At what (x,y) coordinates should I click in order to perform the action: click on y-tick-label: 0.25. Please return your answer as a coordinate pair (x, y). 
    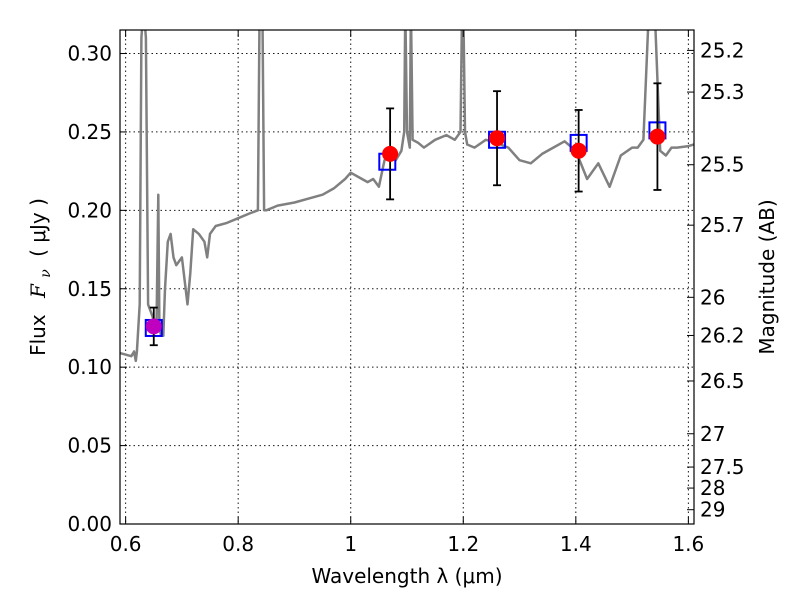
    Looking at the image, I should click on (89, 132).